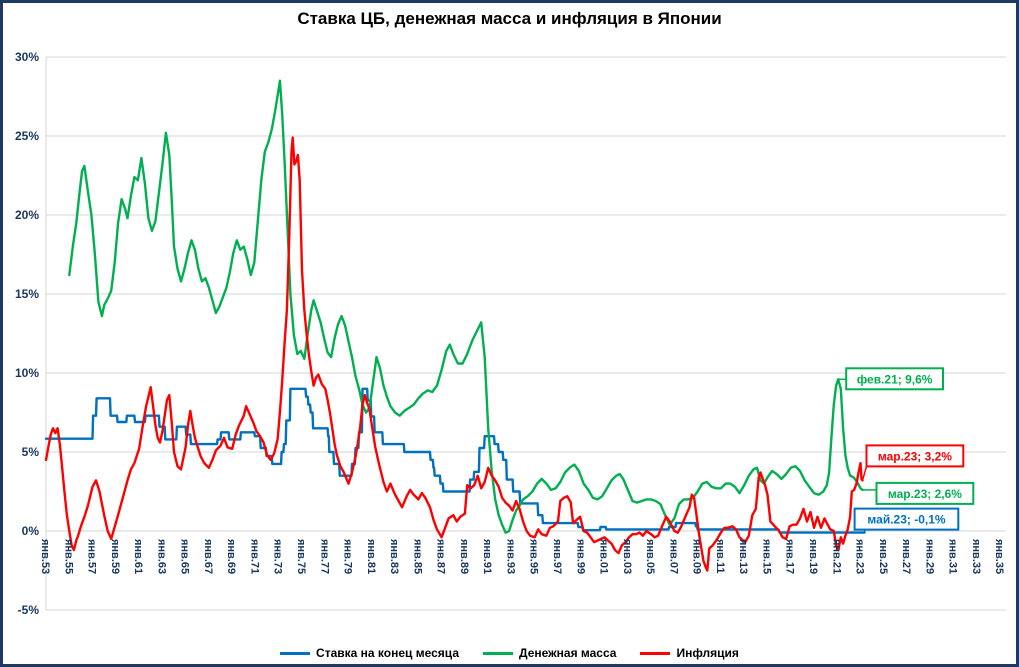 The width and height of the screenshot is (1019, 667). Describe the element at coordinates (295, 653) in the screenshot. I see `legend-line-sample-policy-rate` at that location.